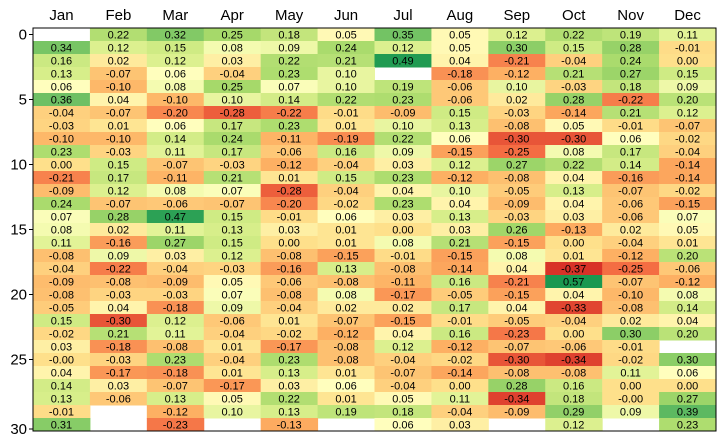  I want to click on cell-value-label: -0.30, so click(516, 140).